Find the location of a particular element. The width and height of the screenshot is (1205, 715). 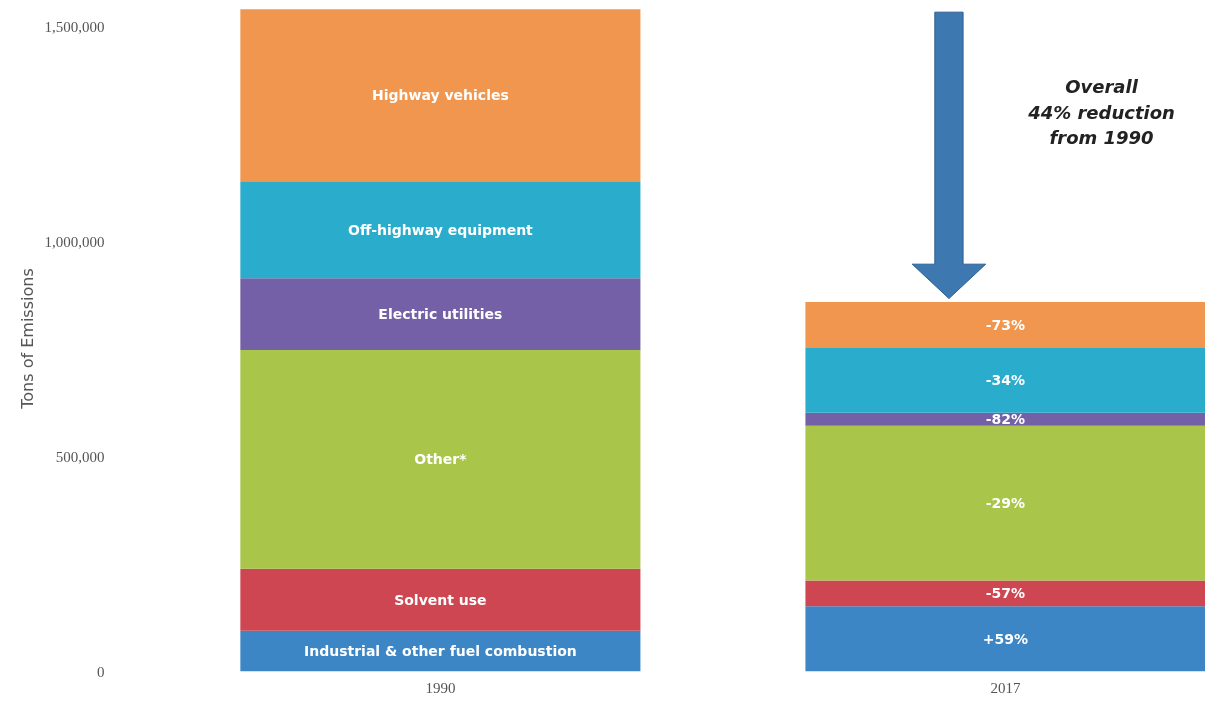

annotation: -34% is located at coordinates (1005, 380).